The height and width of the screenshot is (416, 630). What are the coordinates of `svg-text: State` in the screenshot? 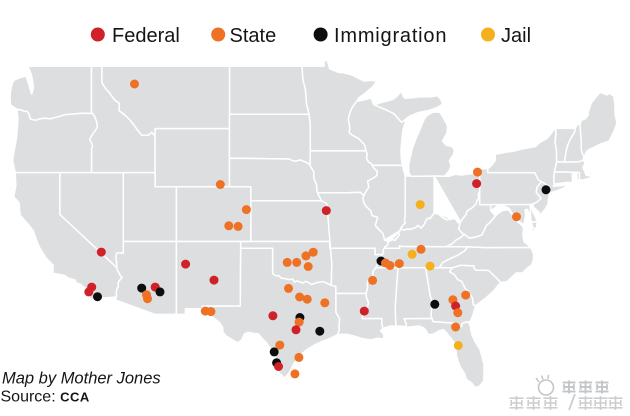 It's located at (253, 36).